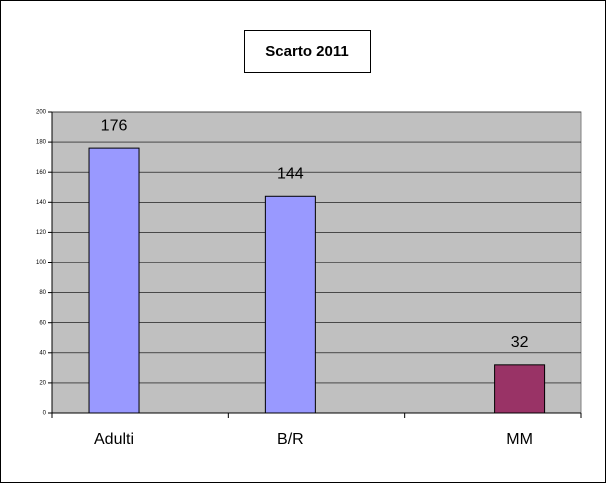  What do you see at coordinates (519, 439) in the screenshot?
I see `x-tick-label: MM` at bounding box center [519, 439].